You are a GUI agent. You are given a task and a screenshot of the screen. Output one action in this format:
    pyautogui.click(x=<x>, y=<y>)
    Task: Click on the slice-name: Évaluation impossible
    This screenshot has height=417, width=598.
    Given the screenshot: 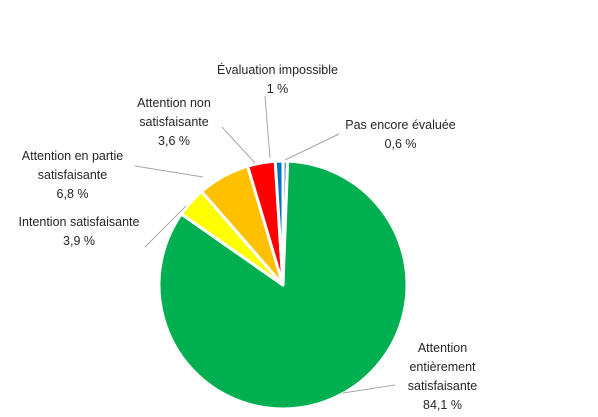 What is the action you would take?
    pyautogui.click(x=277, y=70)
    